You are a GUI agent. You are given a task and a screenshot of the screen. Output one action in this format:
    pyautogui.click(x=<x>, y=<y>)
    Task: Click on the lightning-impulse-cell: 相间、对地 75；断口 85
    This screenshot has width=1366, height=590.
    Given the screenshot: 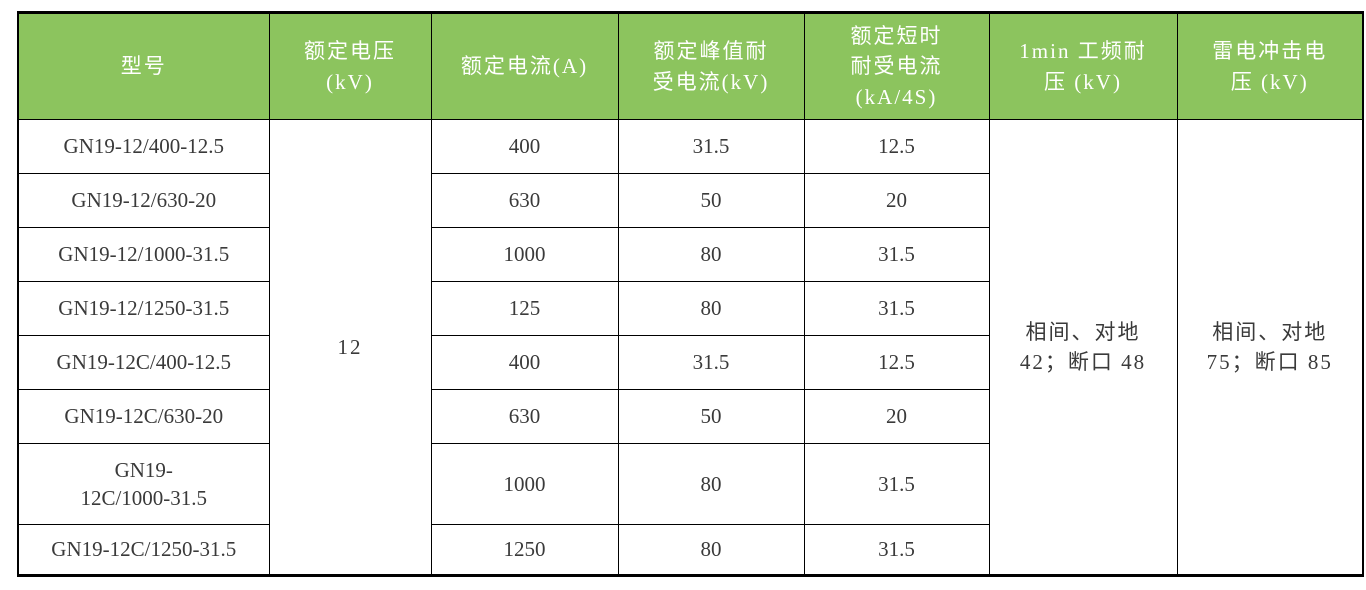 What is the action you would take?
    pyautogui.click(x=1270, y=347)
    